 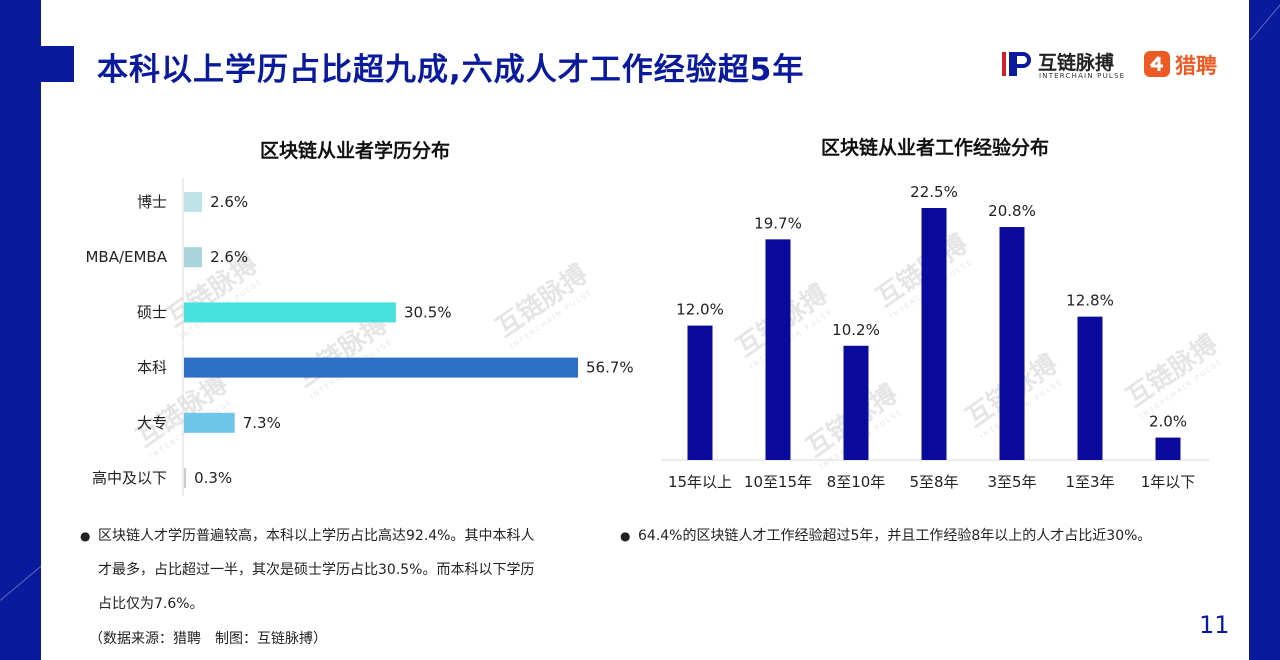 I want to click on data-label: 30.5%, so click(x=428, y=312).